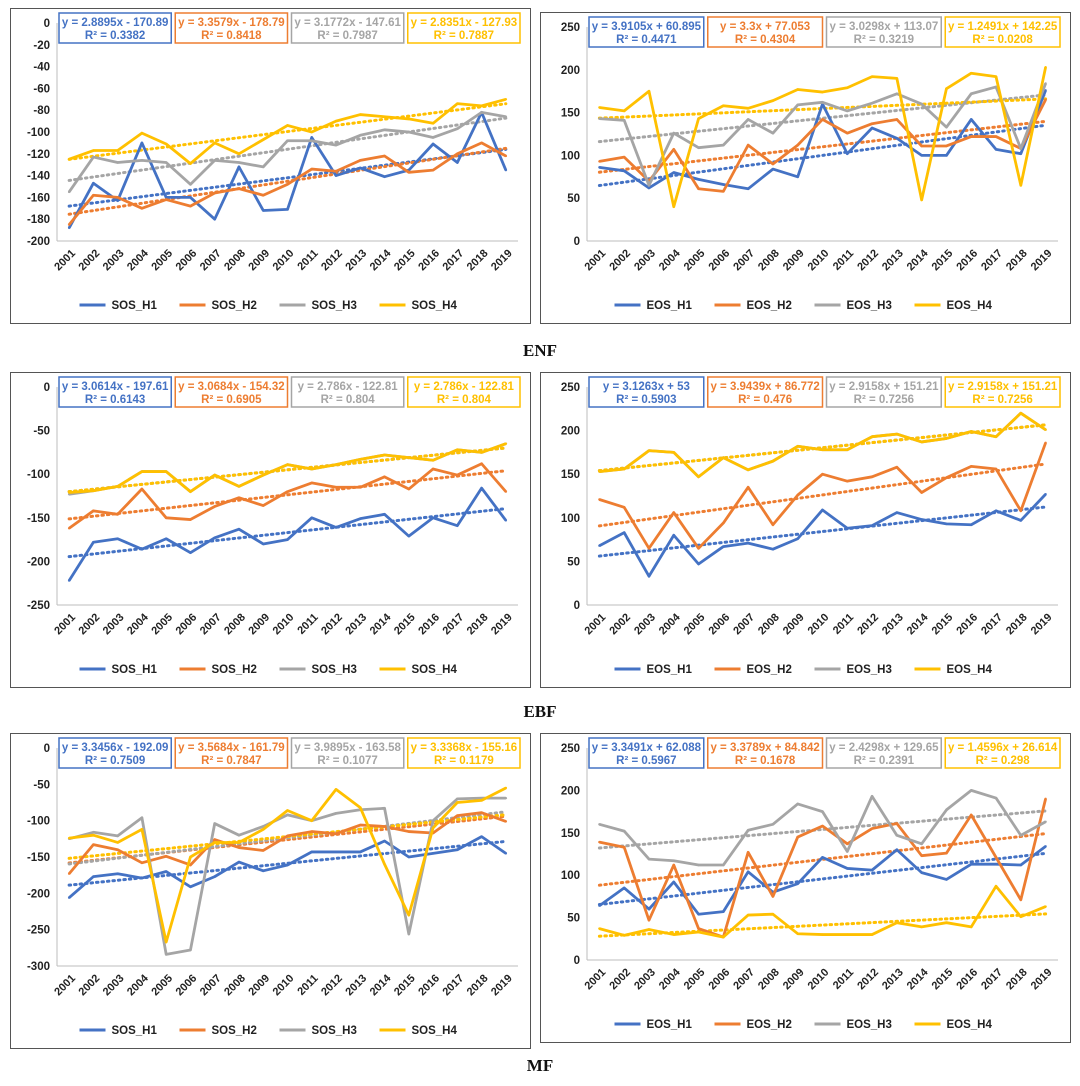 The image size is (1080, 1086). What do you see at coordinates (695, 624) in the screenshot?
I see `ebf-eos-x-tick-label: 2005` at bounding box center [695, 624].